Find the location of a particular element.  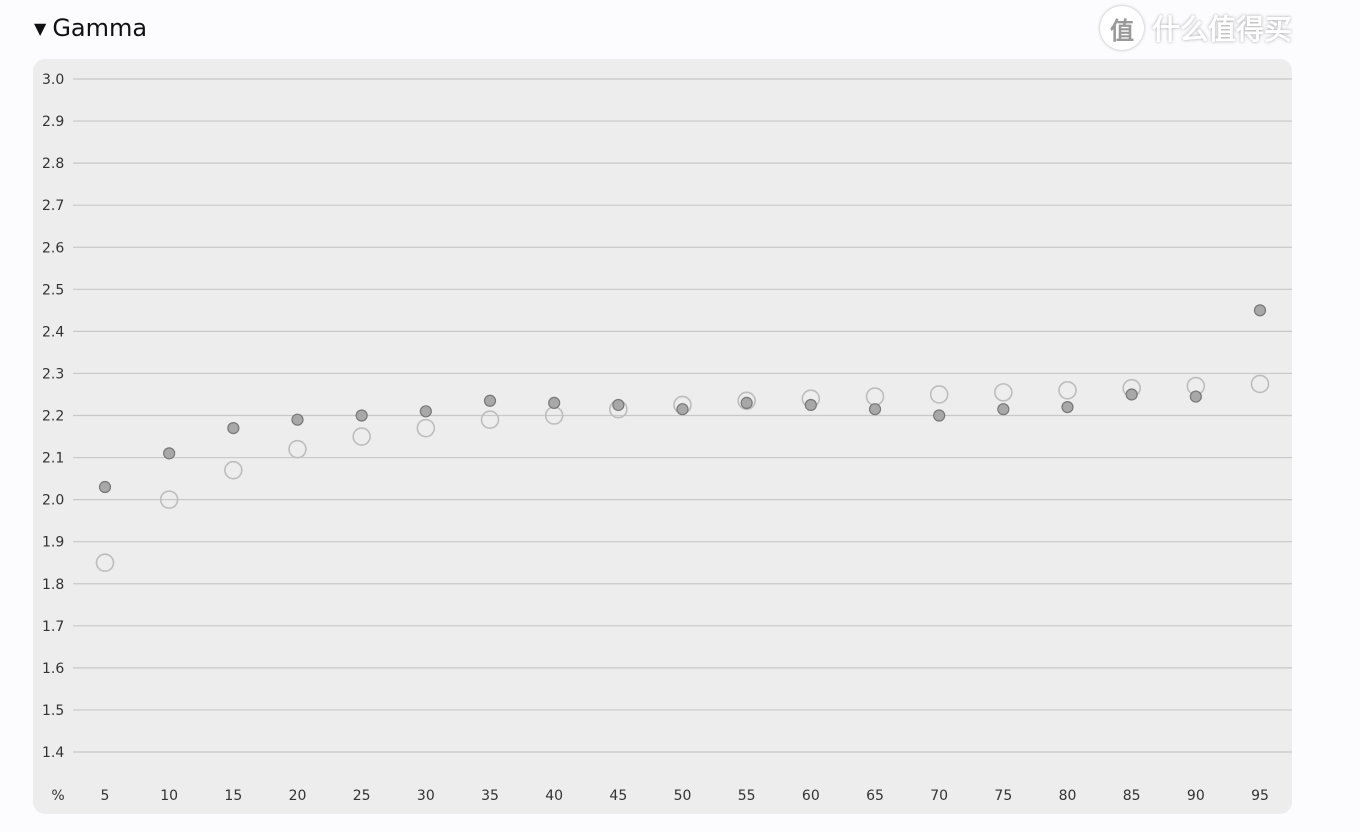

x-tick-label: 70 is located at coordinates (939, 796).